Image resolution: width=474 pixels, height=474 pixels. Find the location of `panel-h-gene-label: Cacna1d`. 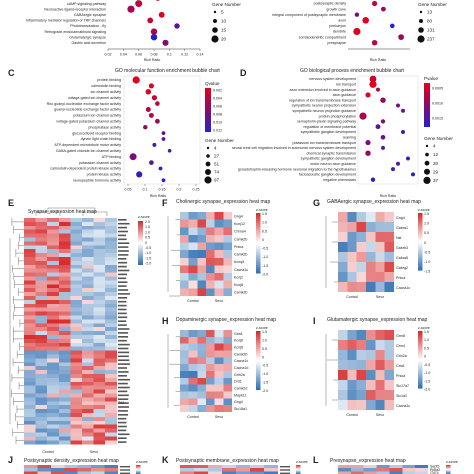

panel-h-gene-label: Cacna1d is located at coordinates (241, 368).